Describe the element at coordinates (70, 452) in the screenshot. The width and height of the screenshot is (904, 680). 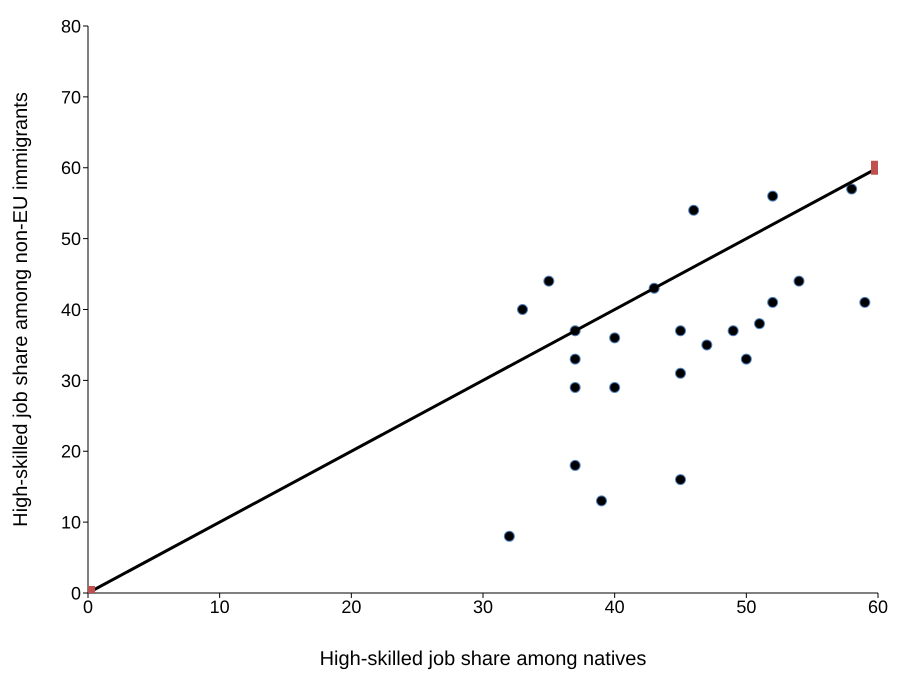
I see `y-tick-label: 20` at that location.